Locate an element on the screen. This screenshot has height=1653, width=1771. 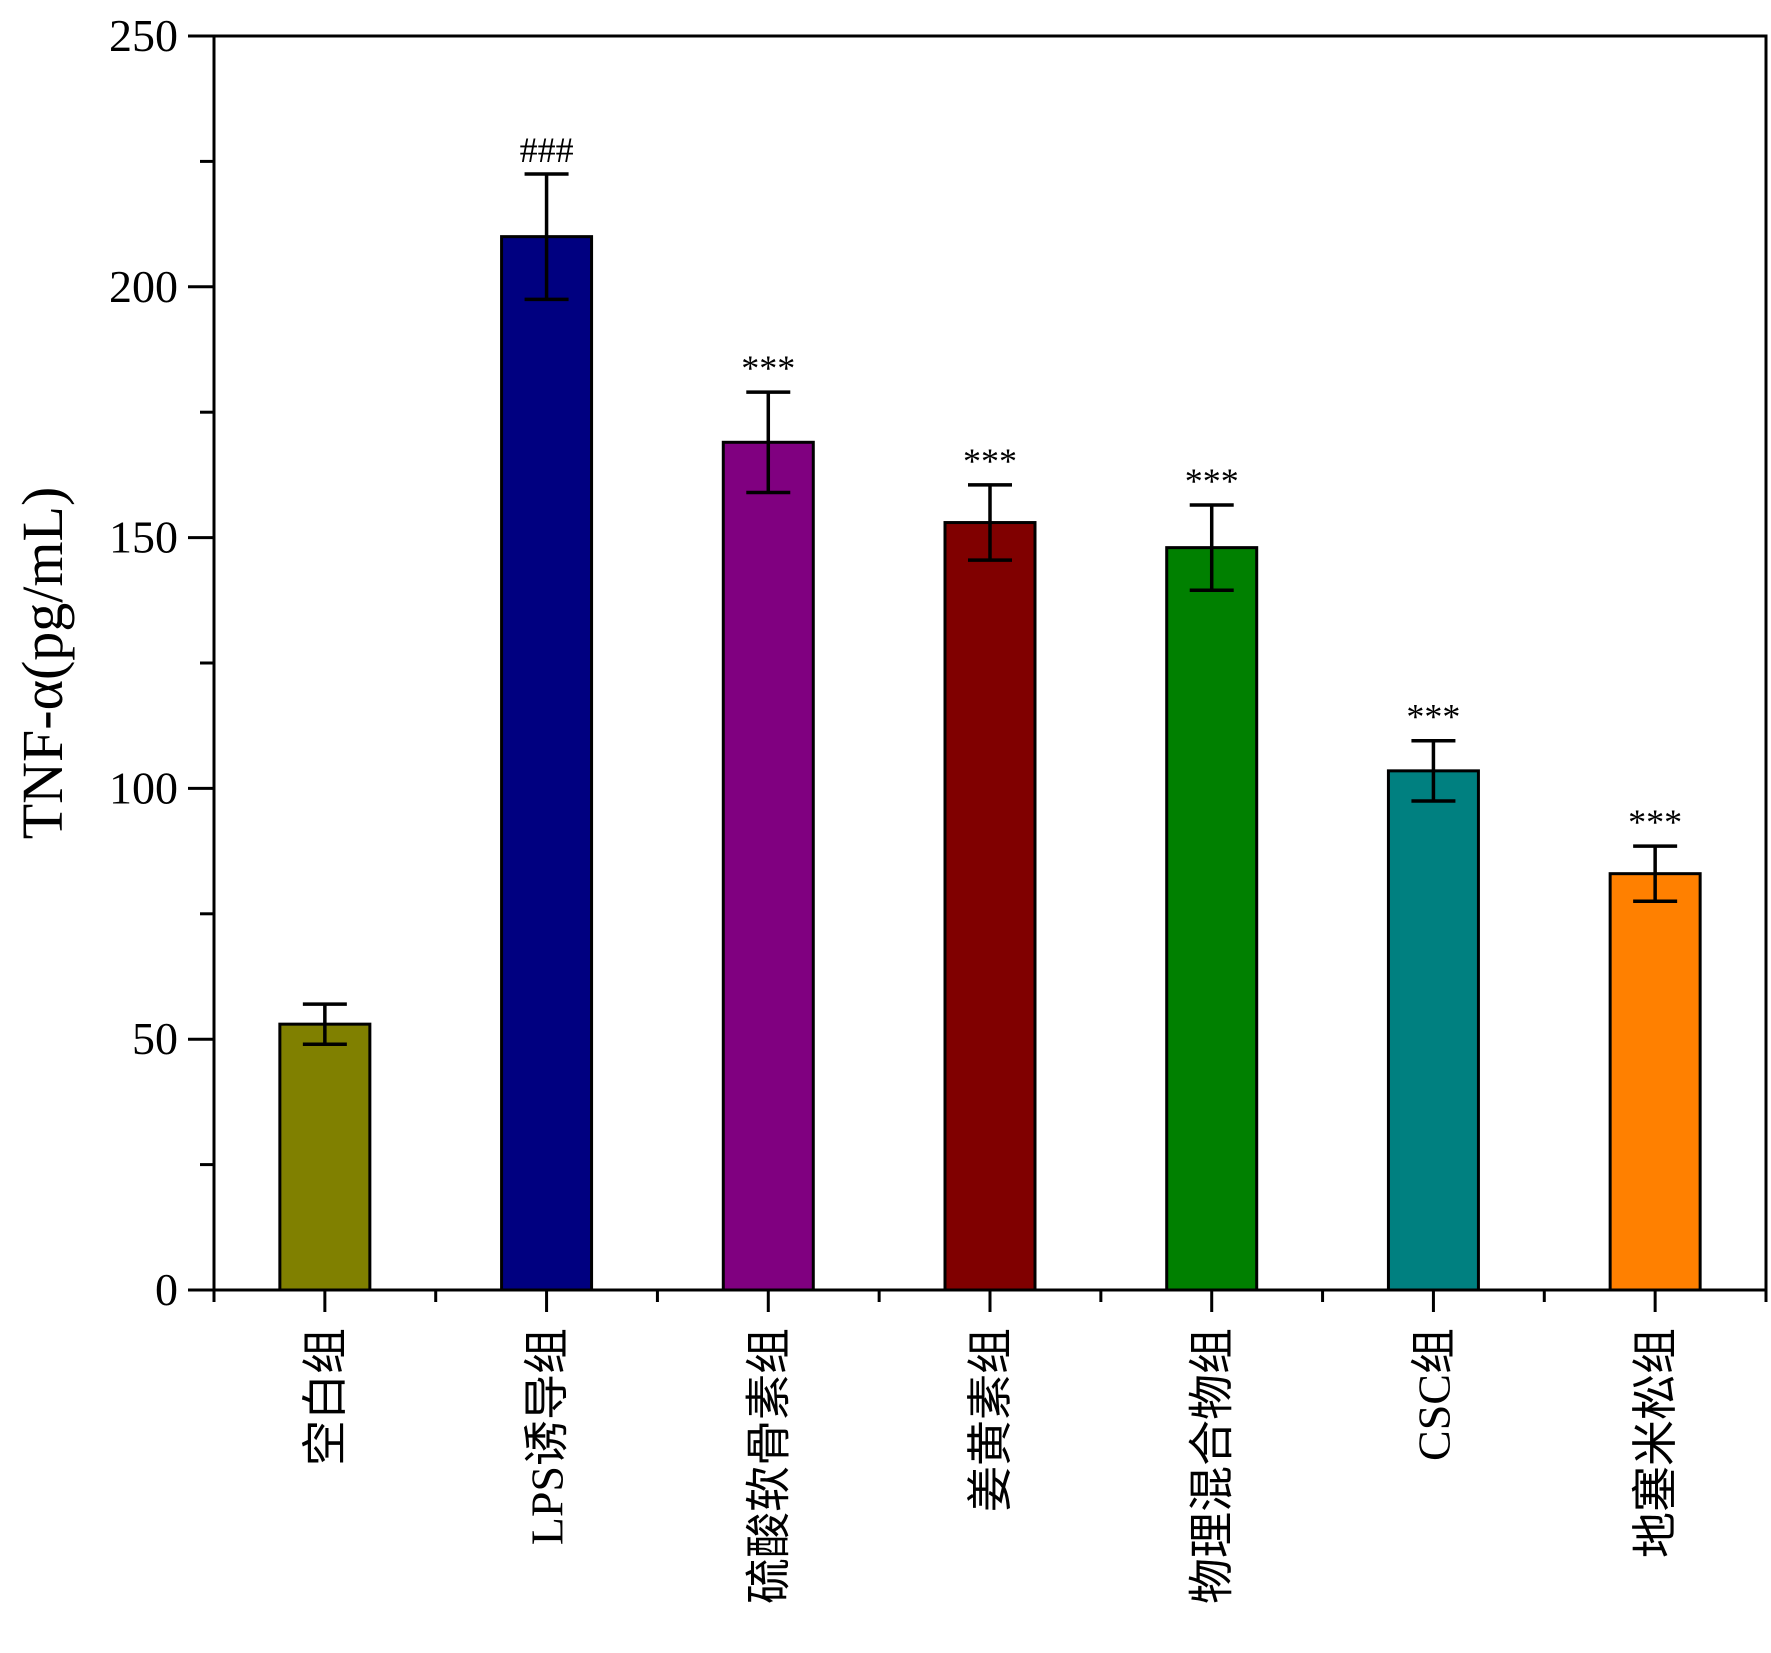
y-tick-label: 50 is located at coordinates (155, 1038).